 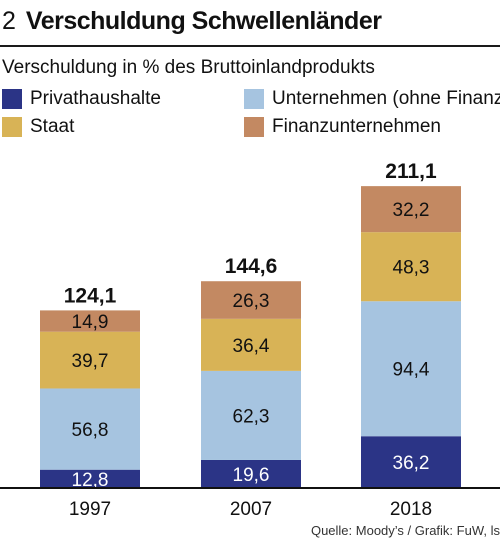 I want to click on data-label-2018-3: 32,2, so click(x=411, y=210).